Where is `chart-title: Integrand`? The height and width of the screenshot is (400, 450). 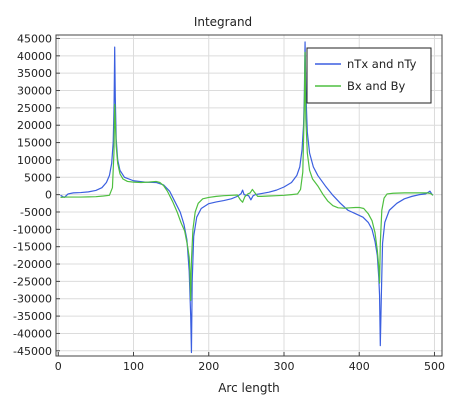
chart-title: Integrand is located at coordinates (223, 22).